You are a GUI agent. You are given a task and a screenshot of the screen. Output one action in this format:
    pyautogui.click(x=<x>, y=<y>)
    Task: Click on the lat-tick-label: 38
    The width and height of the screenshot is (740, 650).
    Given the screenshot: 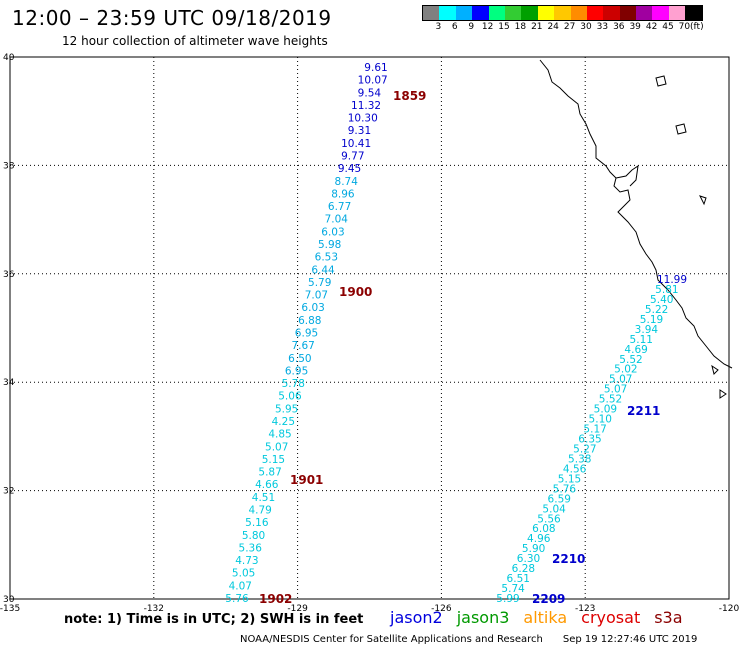 What is the action you would take?
    pyautogui.click(x=9, y=166)
    